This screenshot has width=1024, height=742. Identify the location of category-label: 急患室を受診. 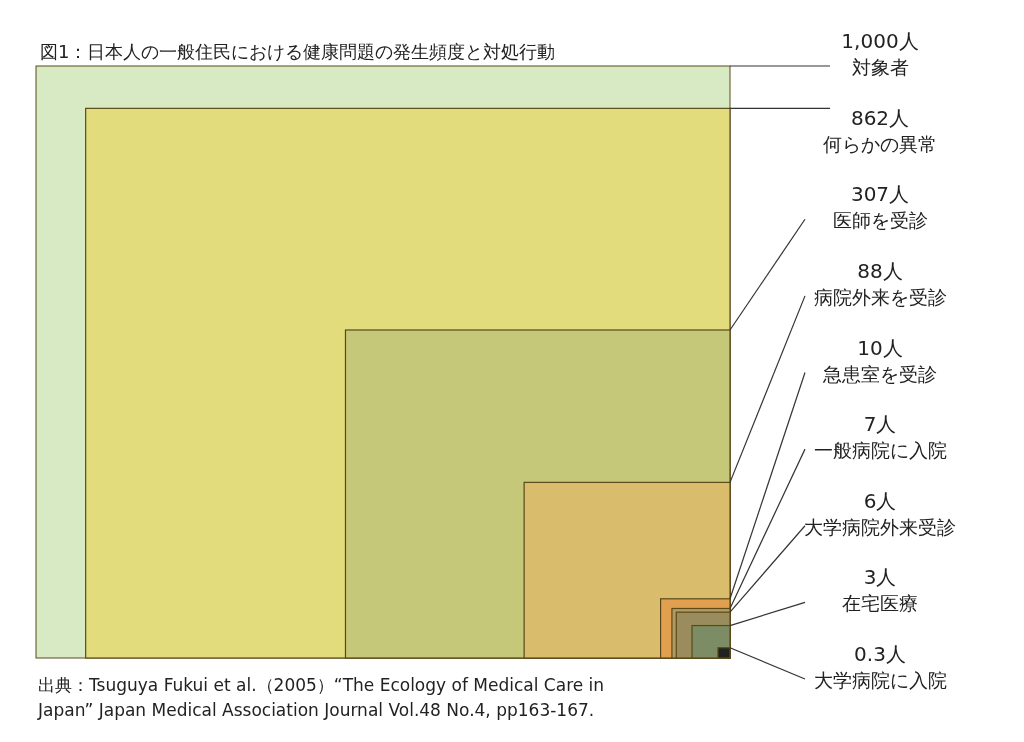
(879, 373).